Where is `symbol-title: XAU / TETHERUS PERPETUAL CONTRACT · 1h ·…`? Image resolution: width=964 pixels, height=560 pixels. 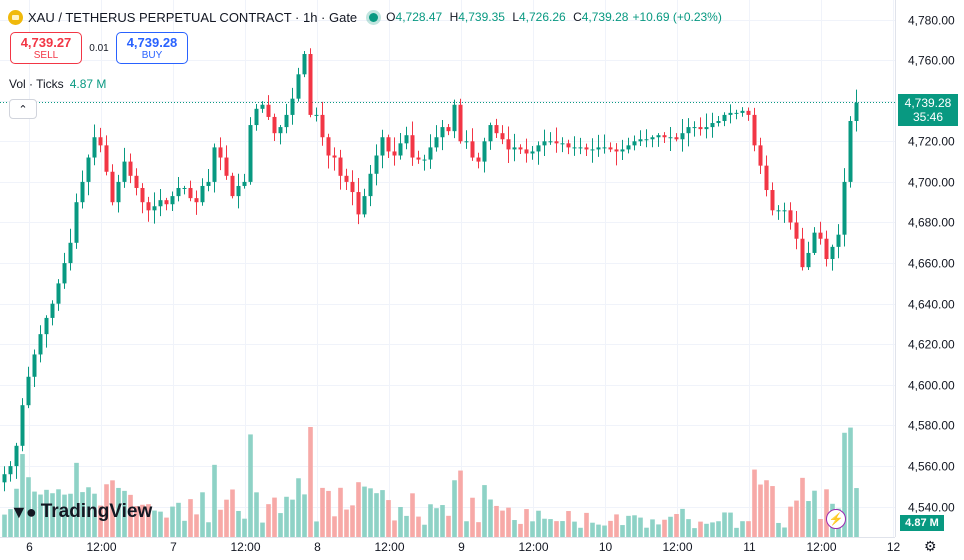
symbol-title: XAU / TETHERUS PERPETUAL CONTRACT · 1h ·… is located at coordinates (193, 17).